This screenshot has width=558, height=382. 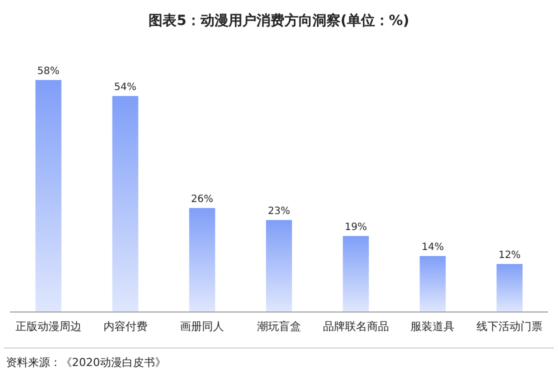 I want to click on x-tick-label: 潮玩盲盒, so click(x=279, y=326).